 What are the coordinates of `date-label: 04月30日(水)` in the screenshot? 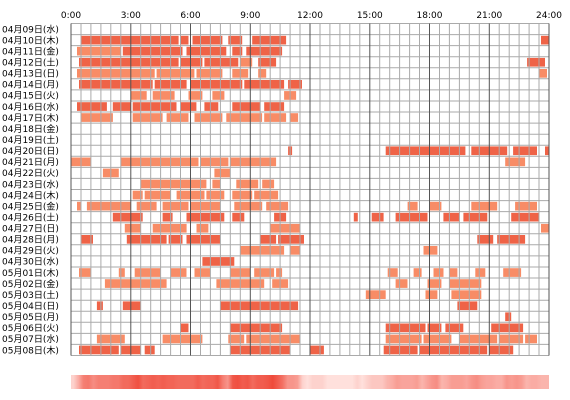 It's located at (30, 262).